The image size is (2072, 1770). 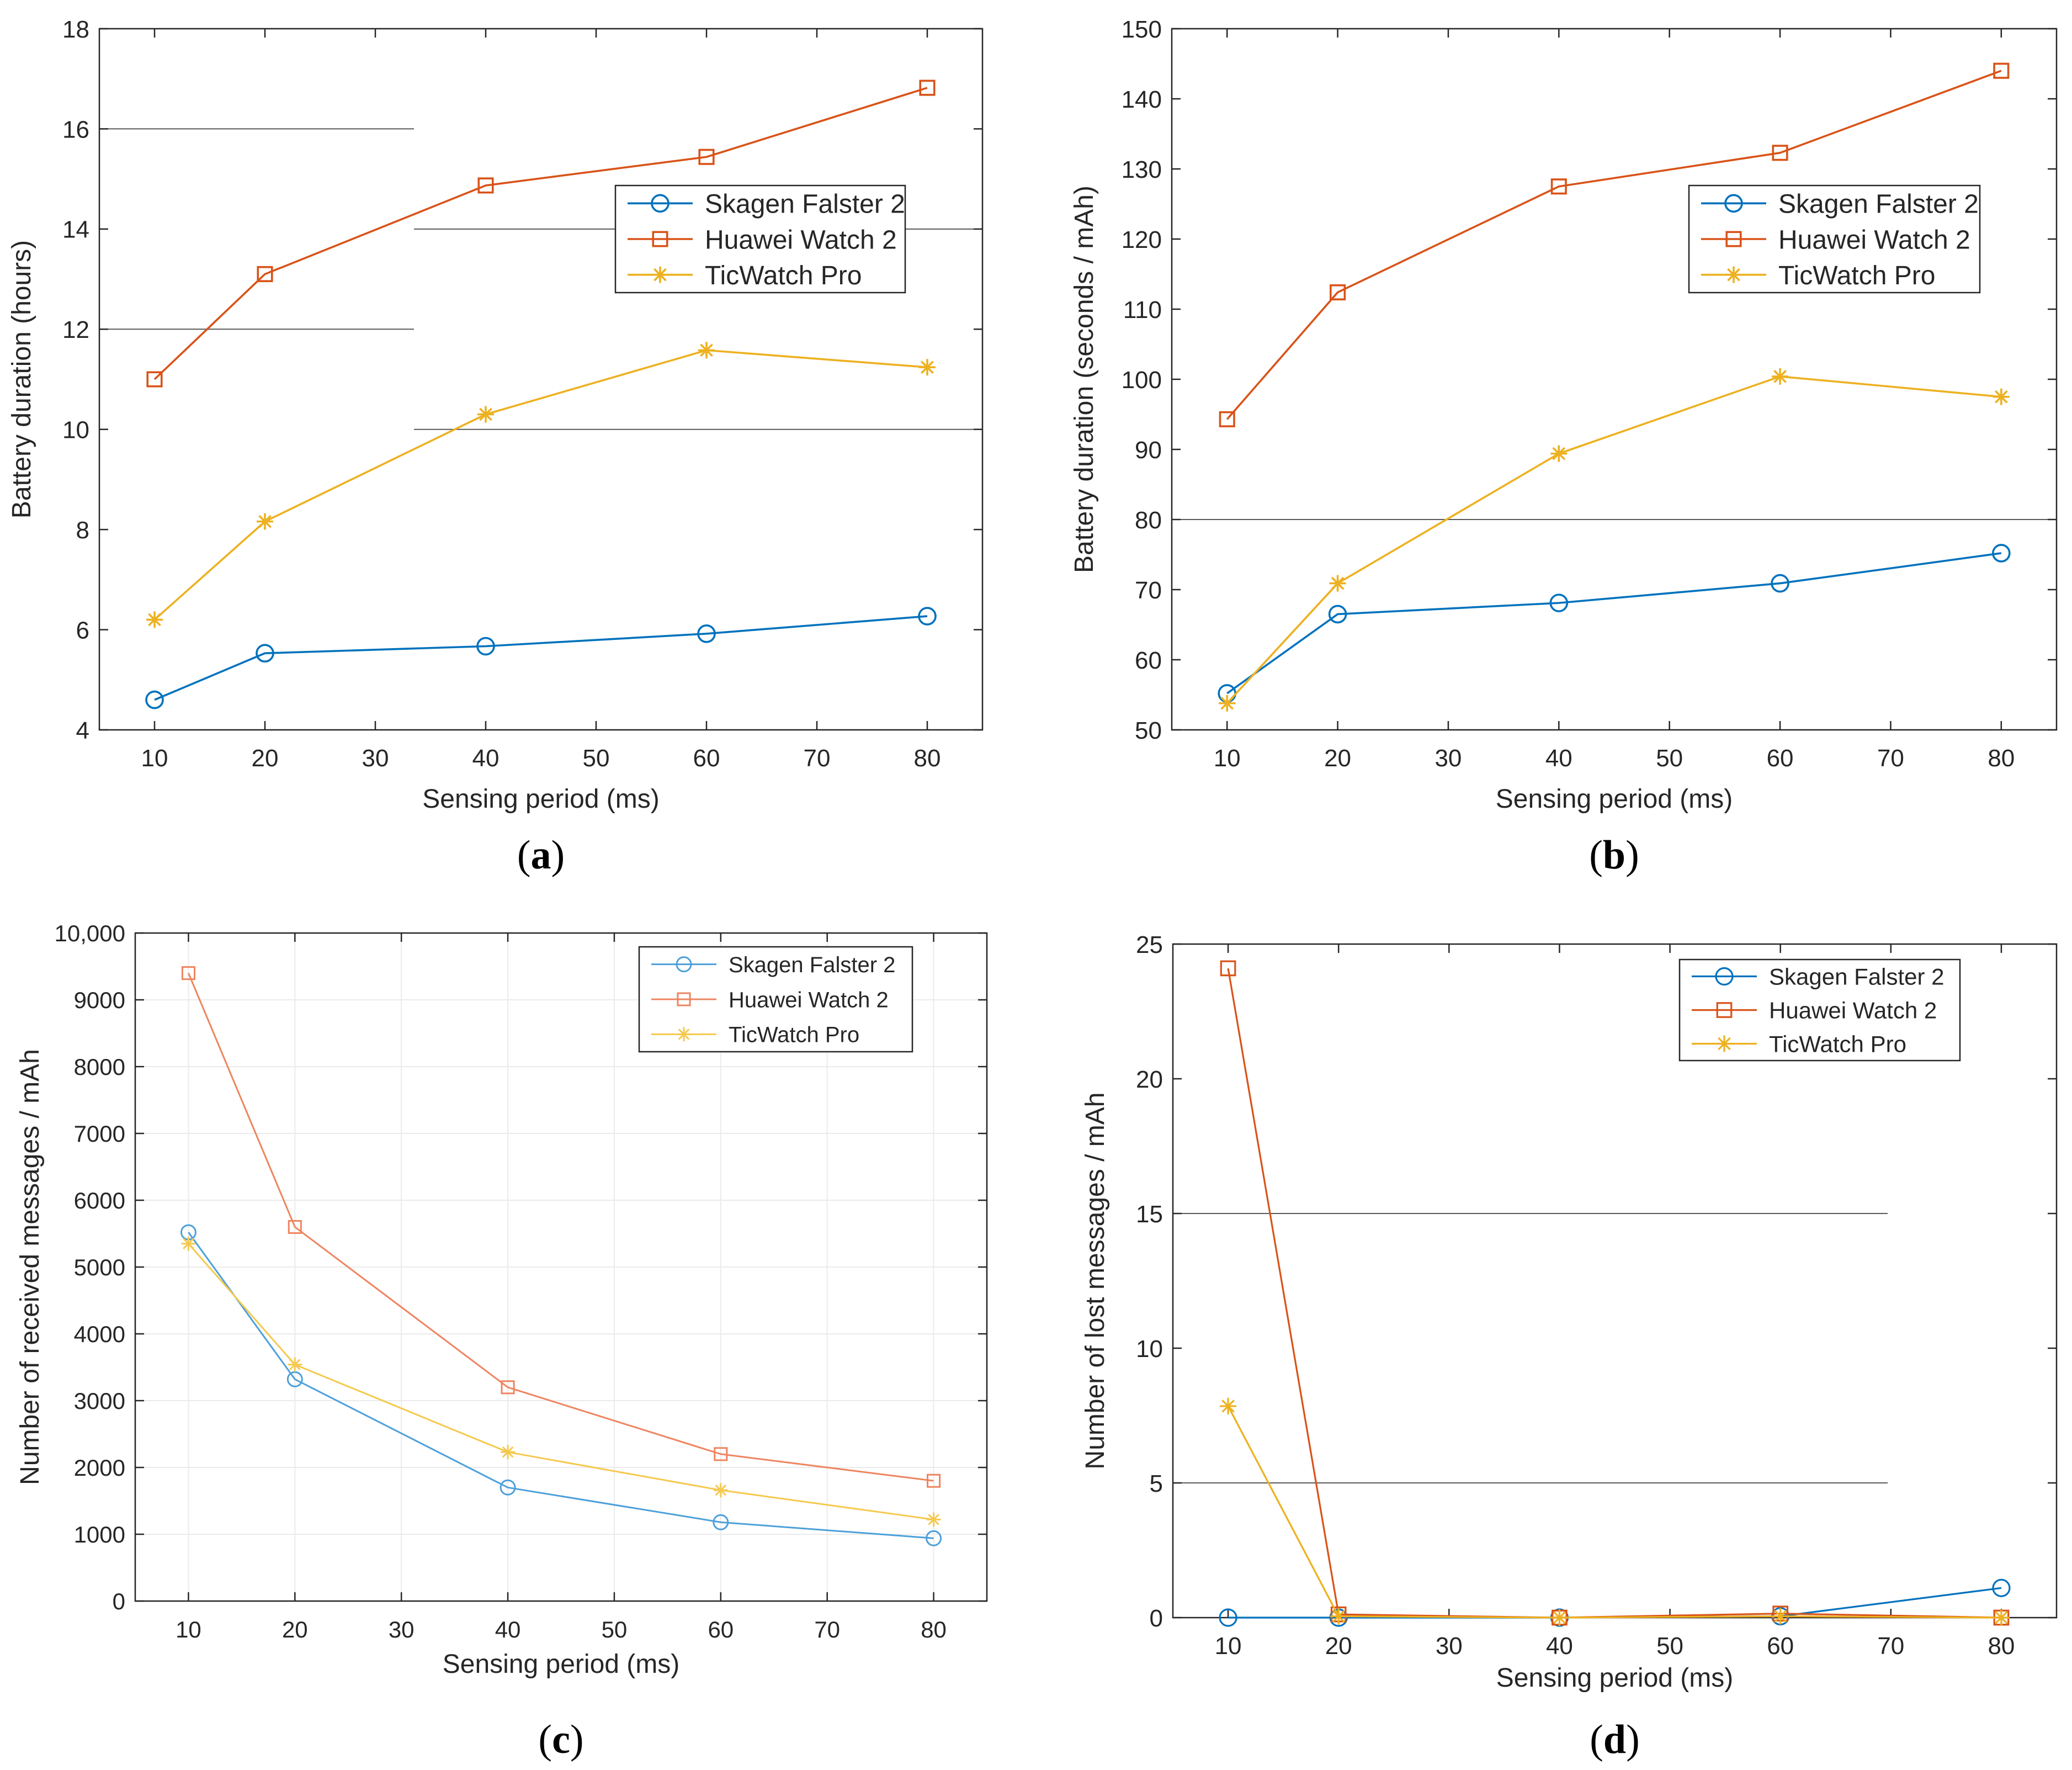 I want to click on panel-caption: (d), so click(x=1614, y=1740).